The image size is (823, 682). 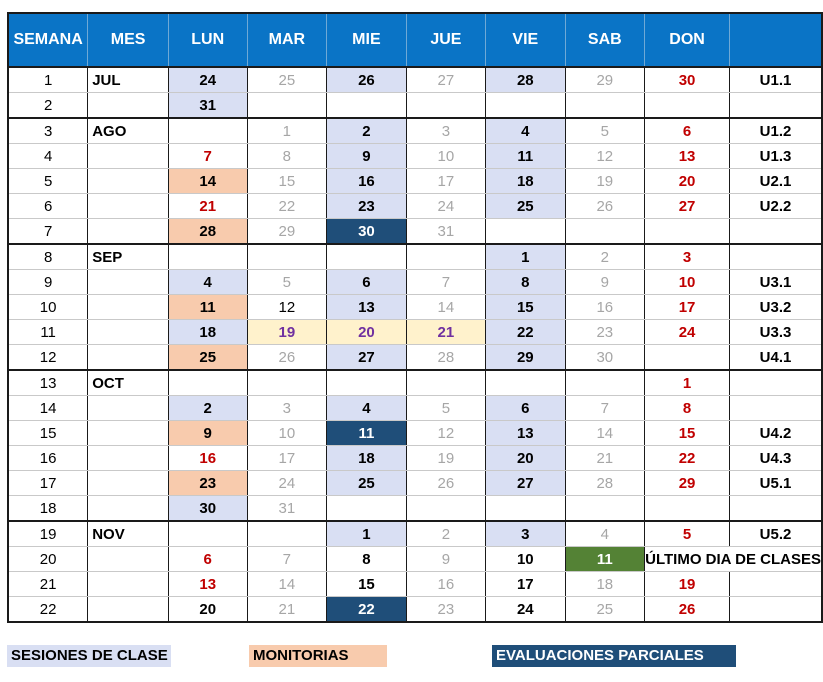 What do you see at coordinates (366, 433) in the screenshot?
I see `day-cell-mie: 11` at bounding box center [366, 433].